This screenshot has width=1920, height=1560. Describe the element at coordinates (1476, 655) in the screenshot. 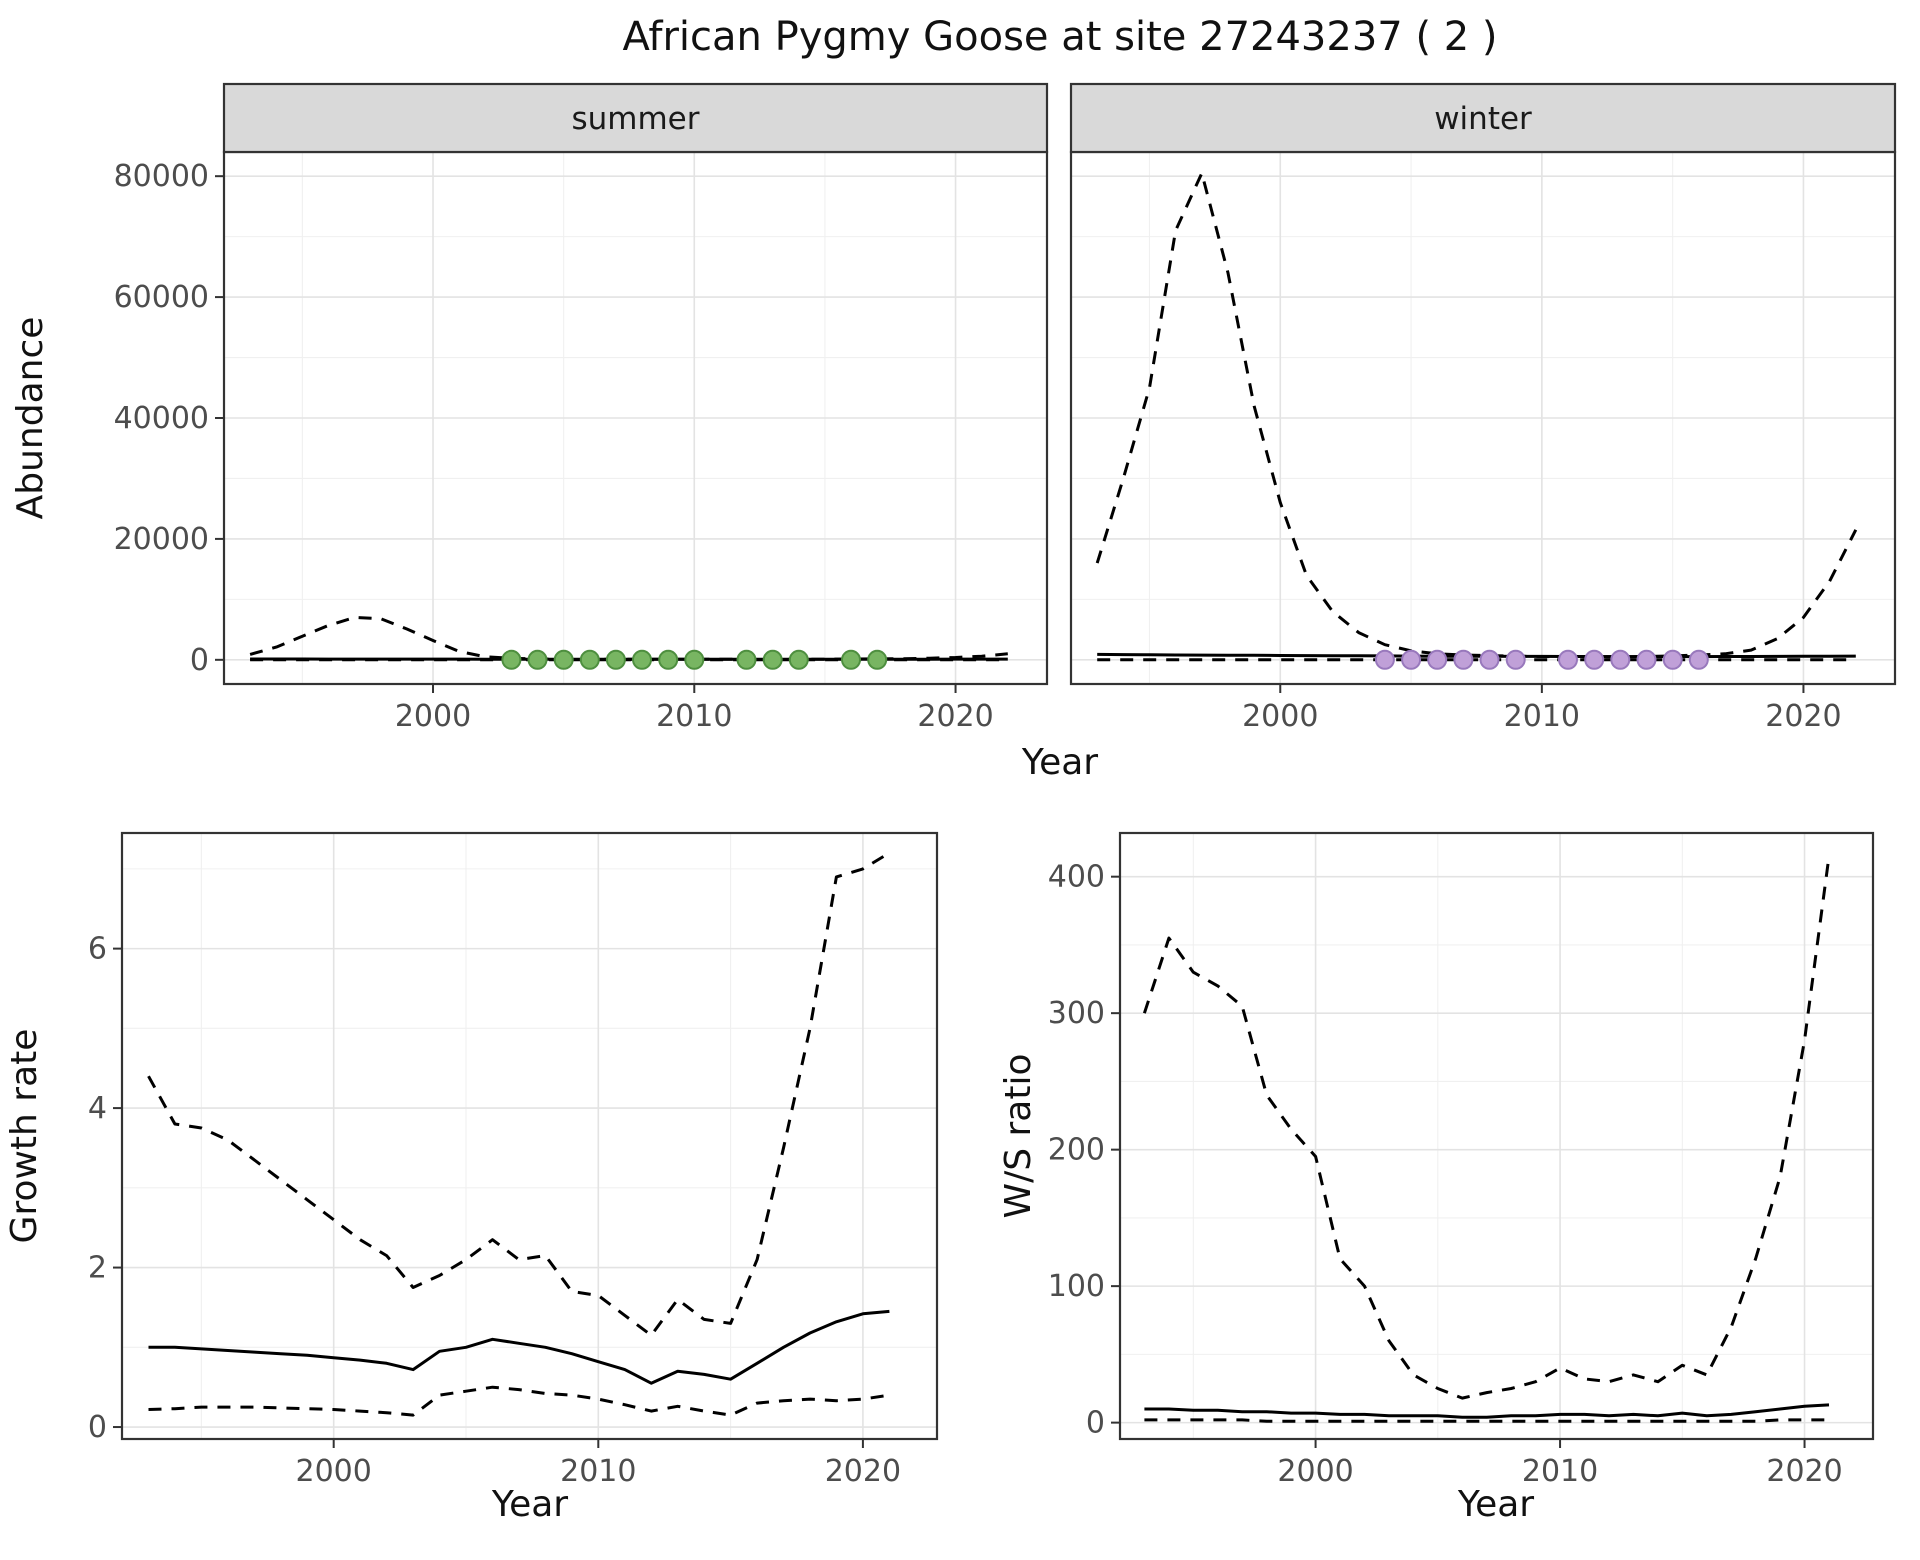

I see `abundance_winter-estimate-line` at that location.